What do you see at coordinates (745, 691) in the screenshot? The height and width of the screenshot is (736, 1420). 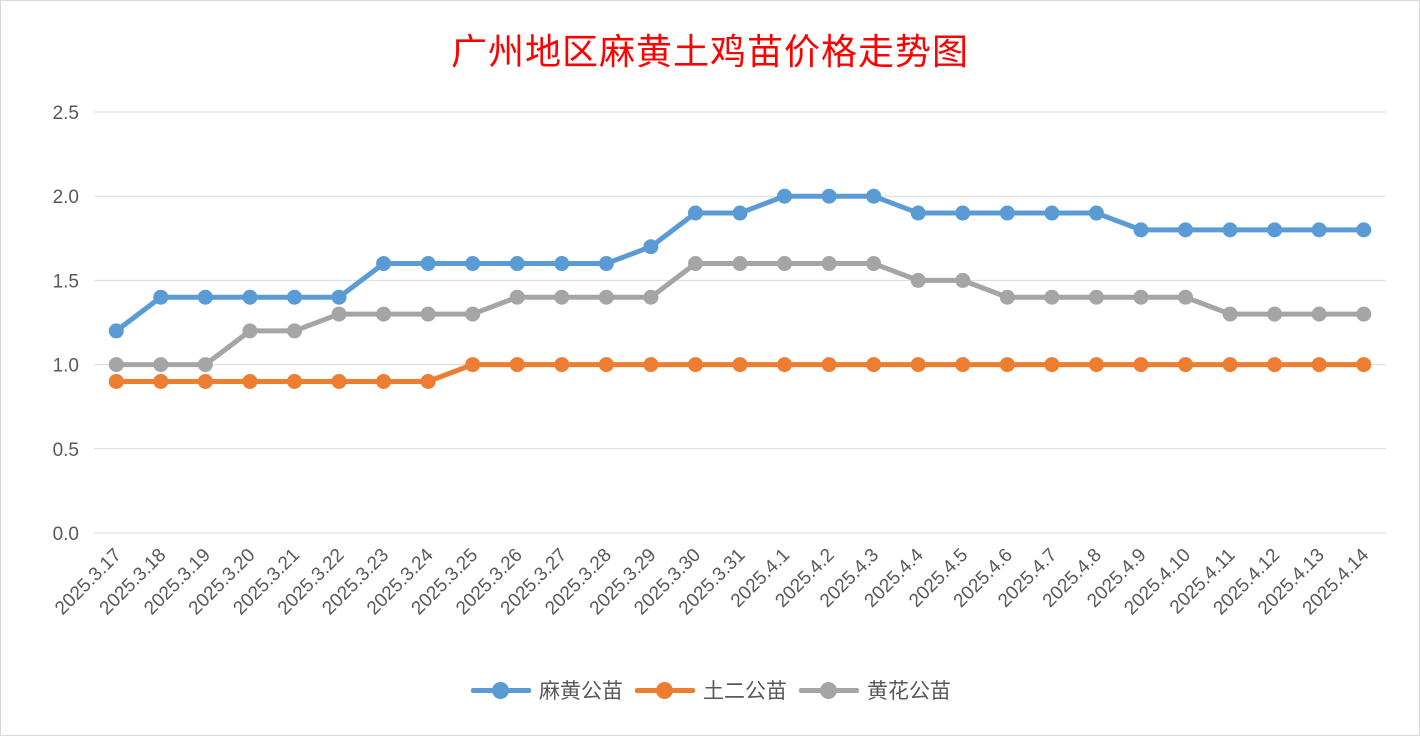 I see `legend-label: 土二公苗` at bounding box center [745, 691].